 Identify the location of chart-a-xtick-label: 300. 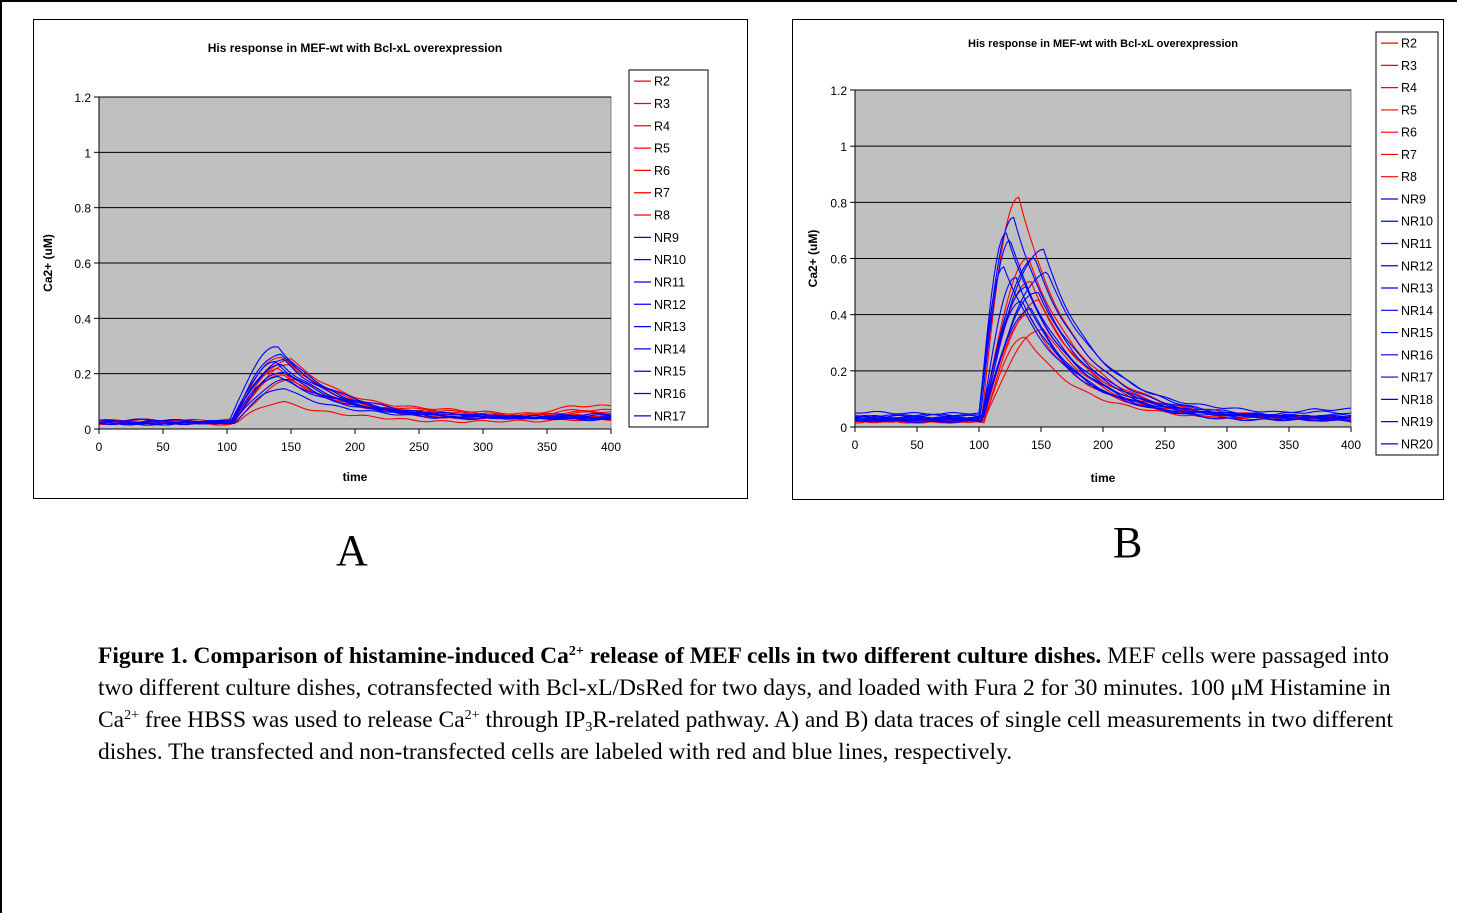
(483, 447).